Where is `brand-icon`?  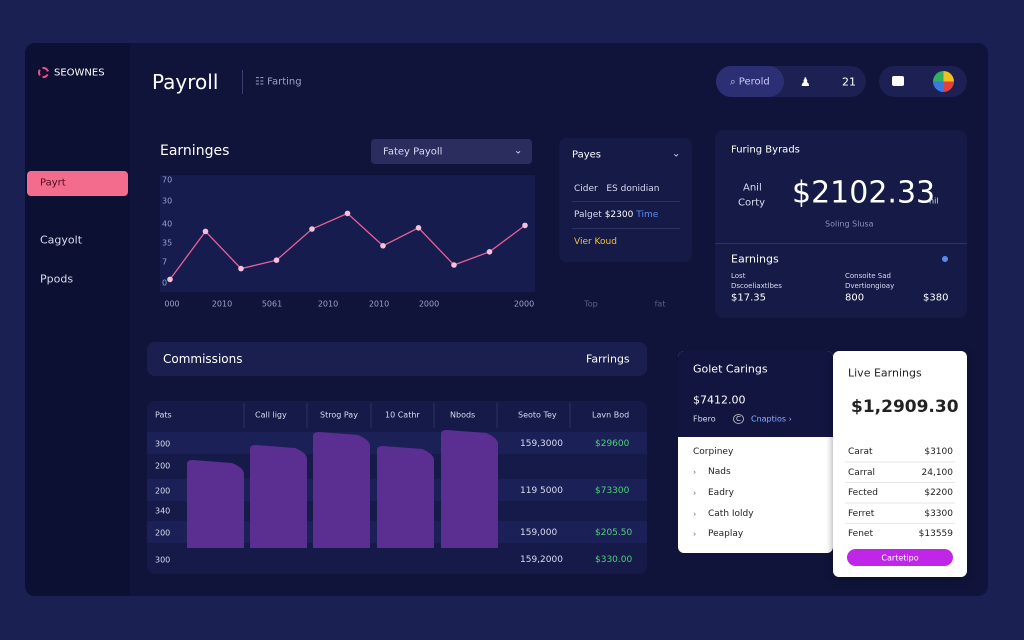 brand-icon is located at coordinates (43, 72).